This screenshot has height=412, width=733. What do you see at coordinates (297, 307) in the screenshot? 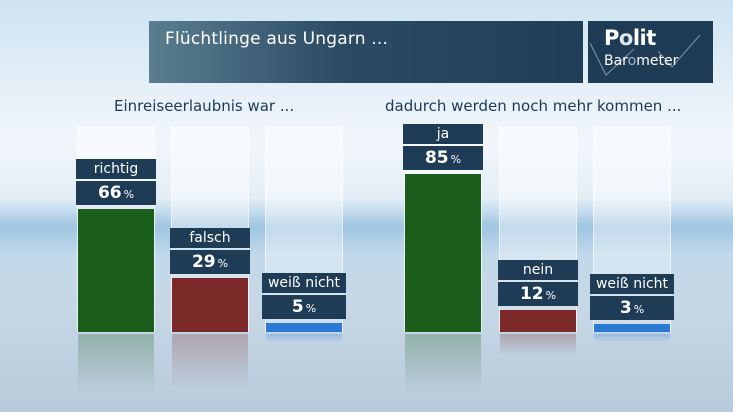
I see `value-number: 5` at bounding box center [297, 307].